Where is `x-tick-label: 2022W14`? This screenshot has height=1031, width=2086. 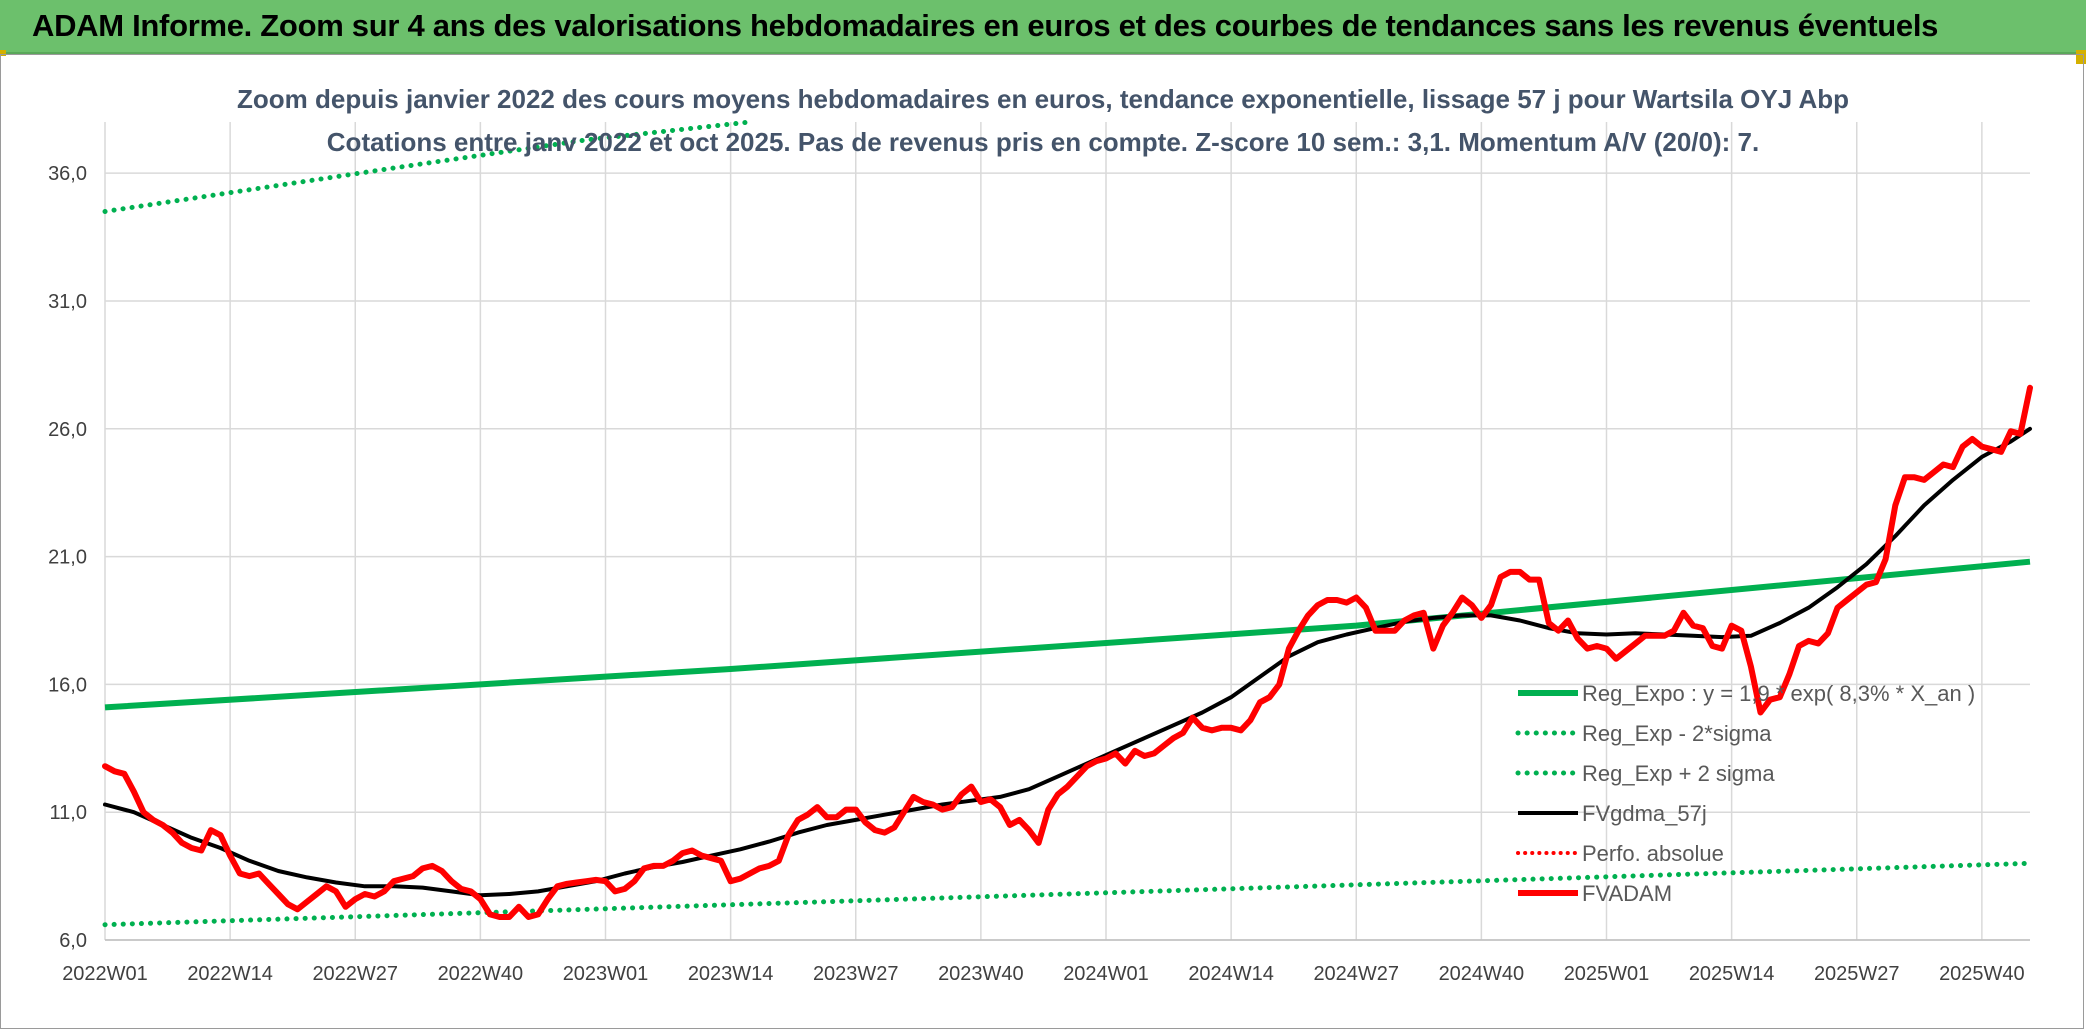 x-tick-label: 2022W14 is located at coordinates (230, 974).